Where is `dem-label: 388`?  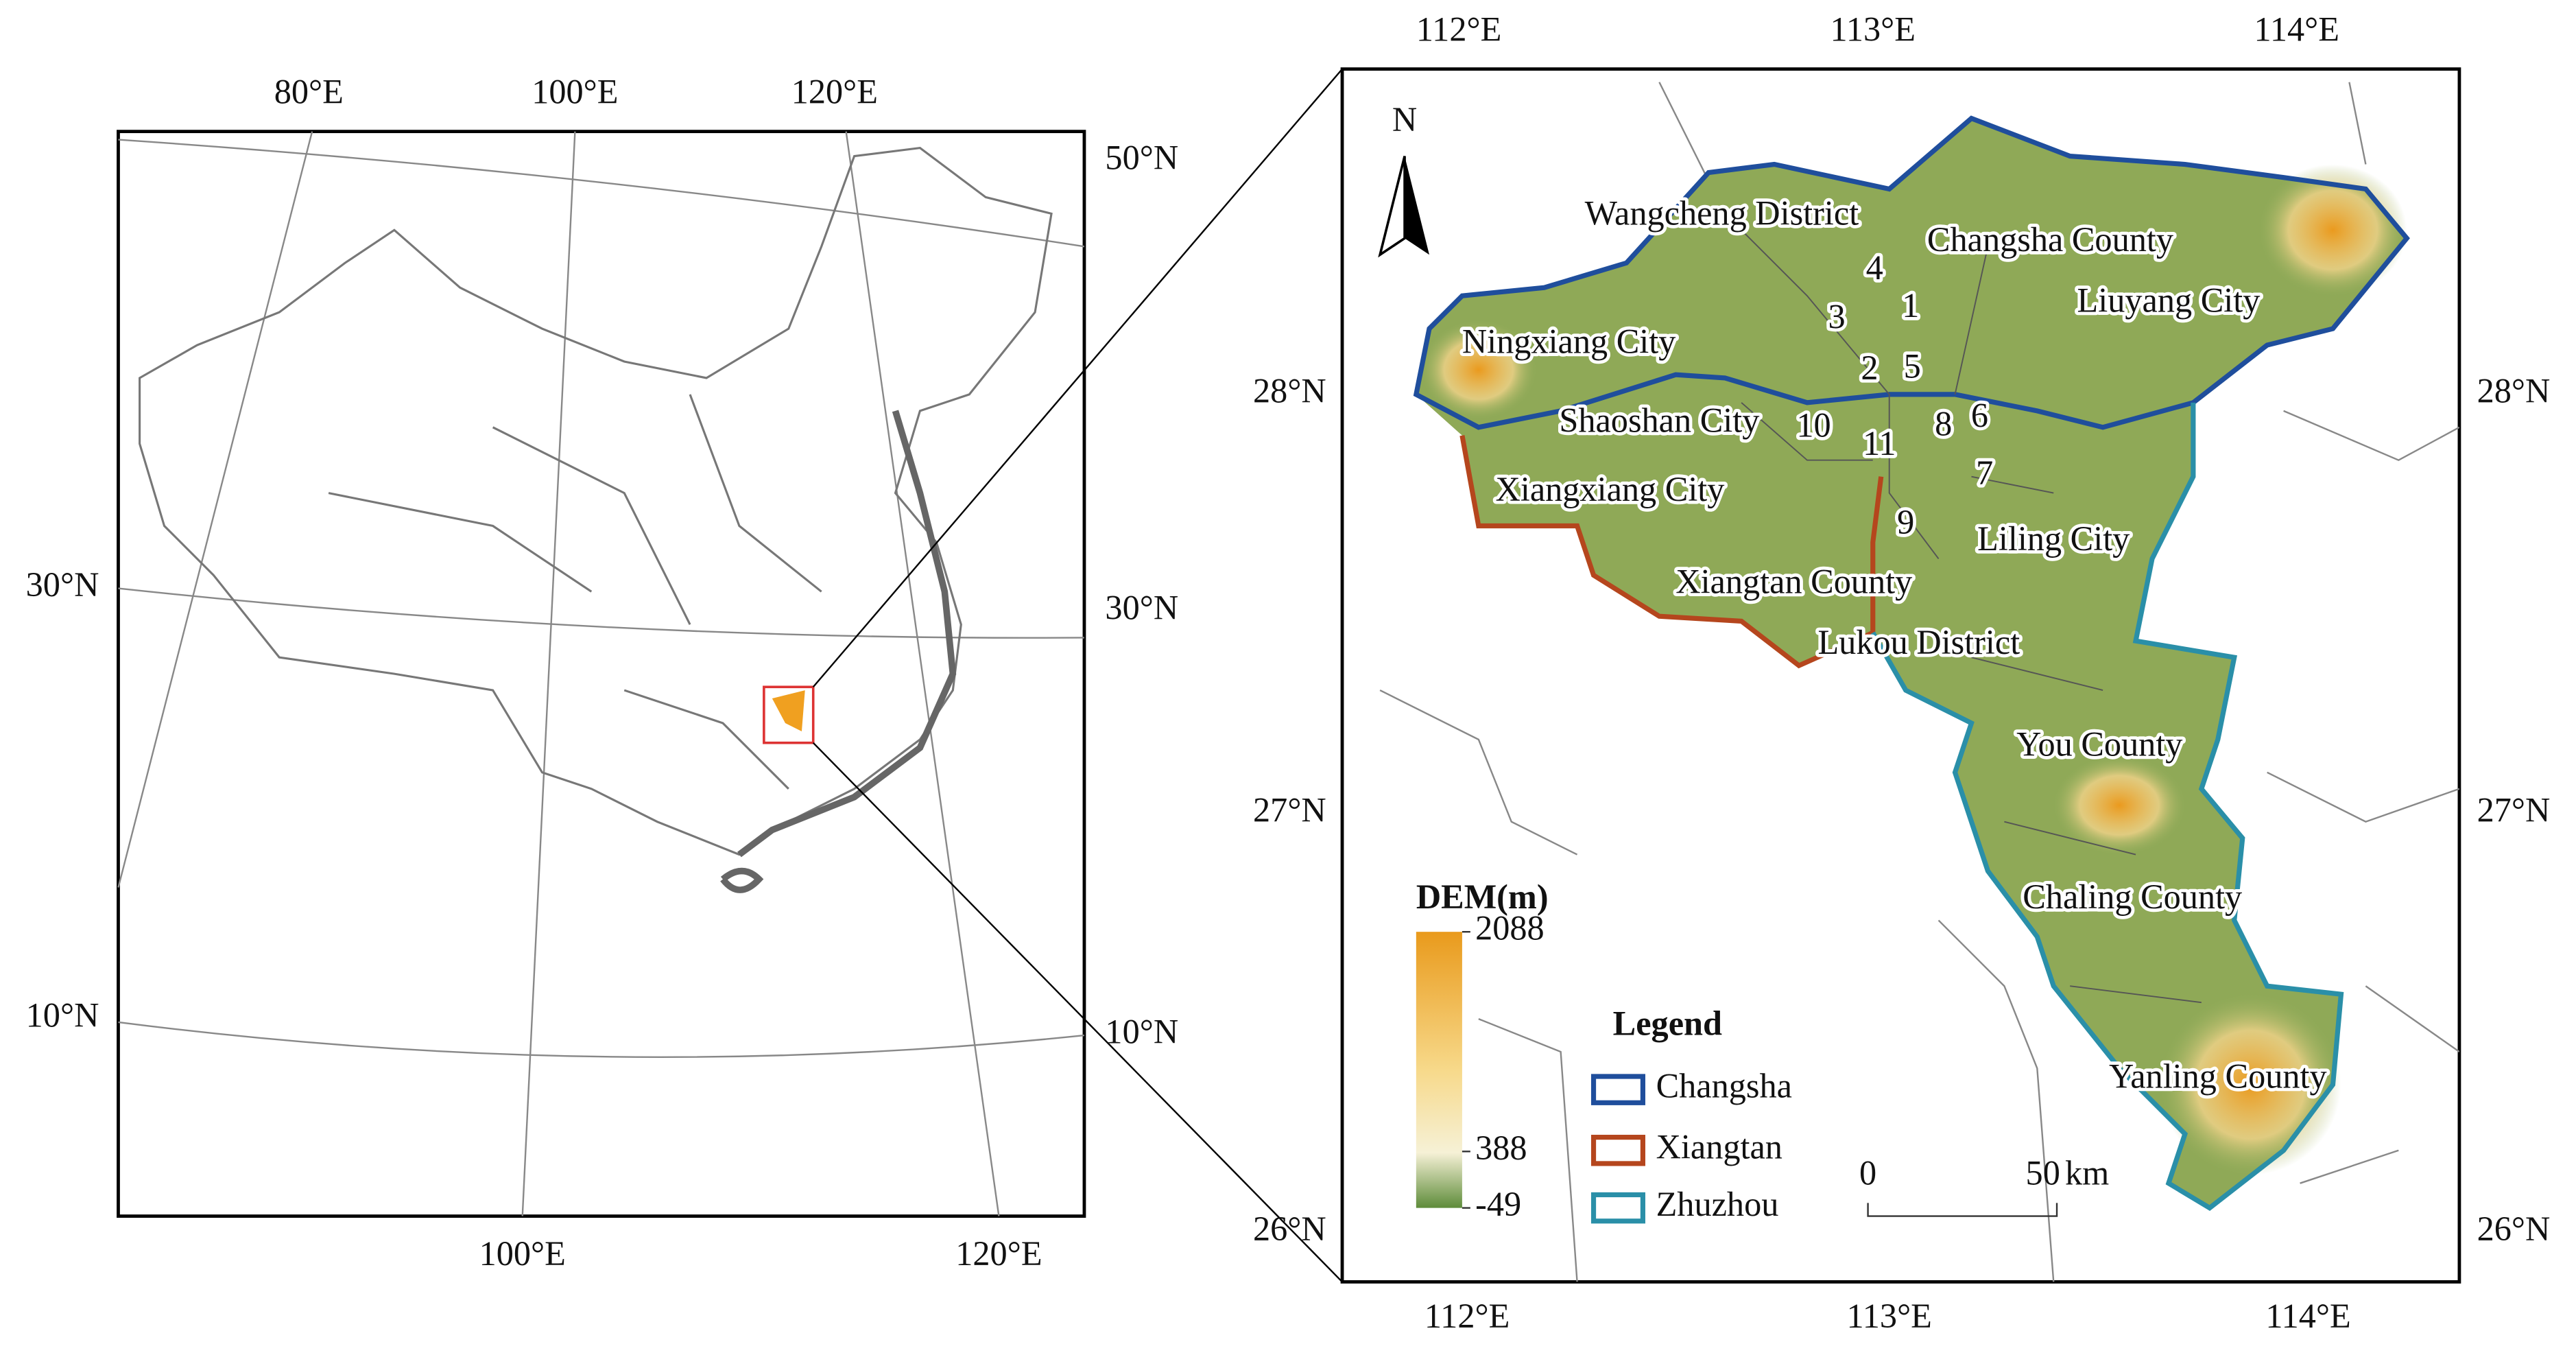
dem-label: 388 is located at coordinates (1501, 1148).